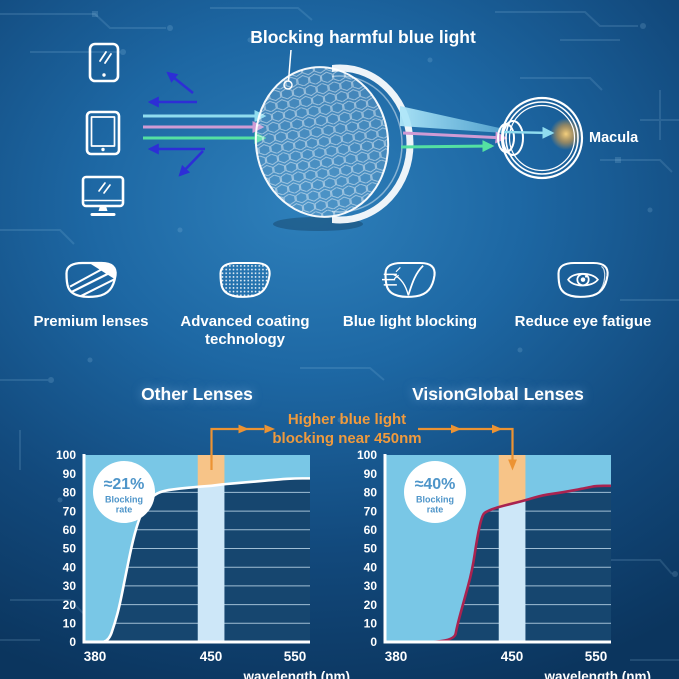  Describe the element at coordinates (245, 330) in the screenshot. I see `feature-label: Advanced coating technology` at that location.